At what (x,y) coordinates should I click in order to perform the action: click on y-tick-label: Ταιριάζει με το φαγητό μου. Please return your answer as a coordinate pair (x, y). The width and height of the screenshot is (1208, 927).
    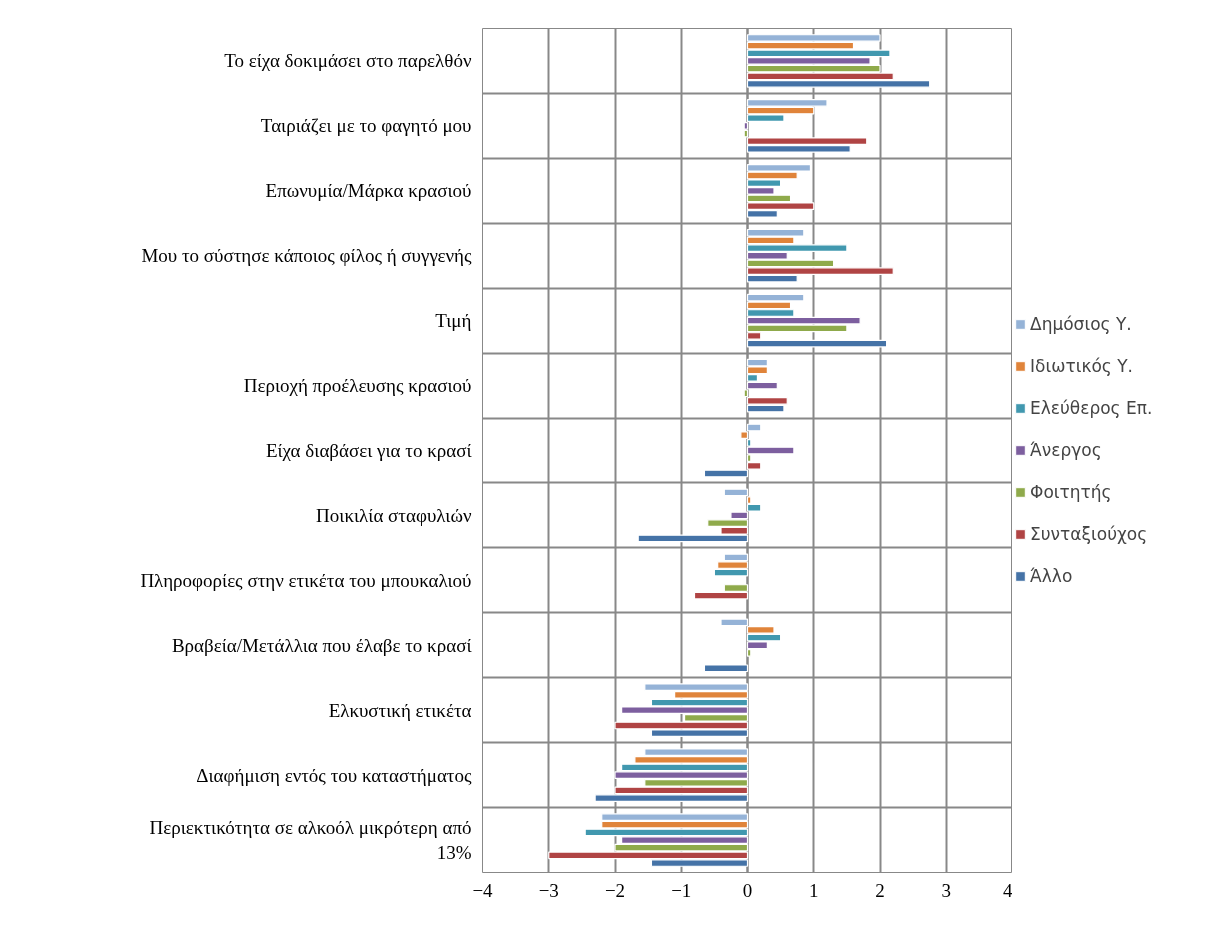
    Looking at the image, I should click on (366, 126).